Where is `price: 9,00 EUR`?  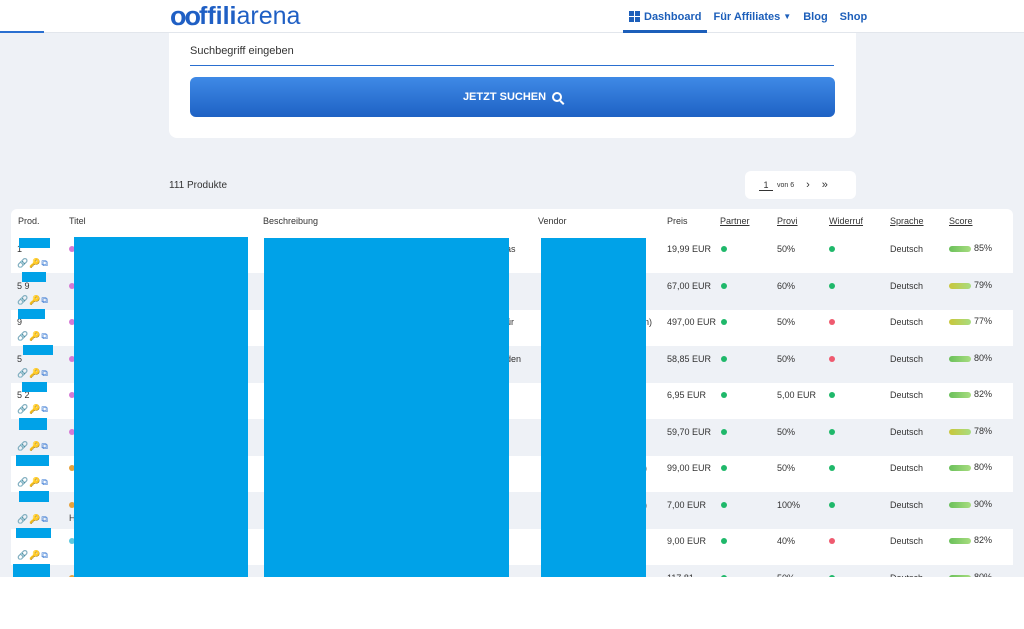
price: 9,00 EUR is located at coordinates (687, 541).